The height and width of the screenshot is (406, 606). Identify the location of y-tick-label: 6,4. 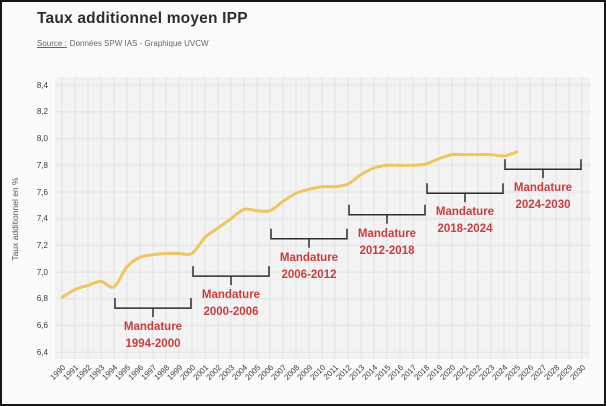
(42, 352).